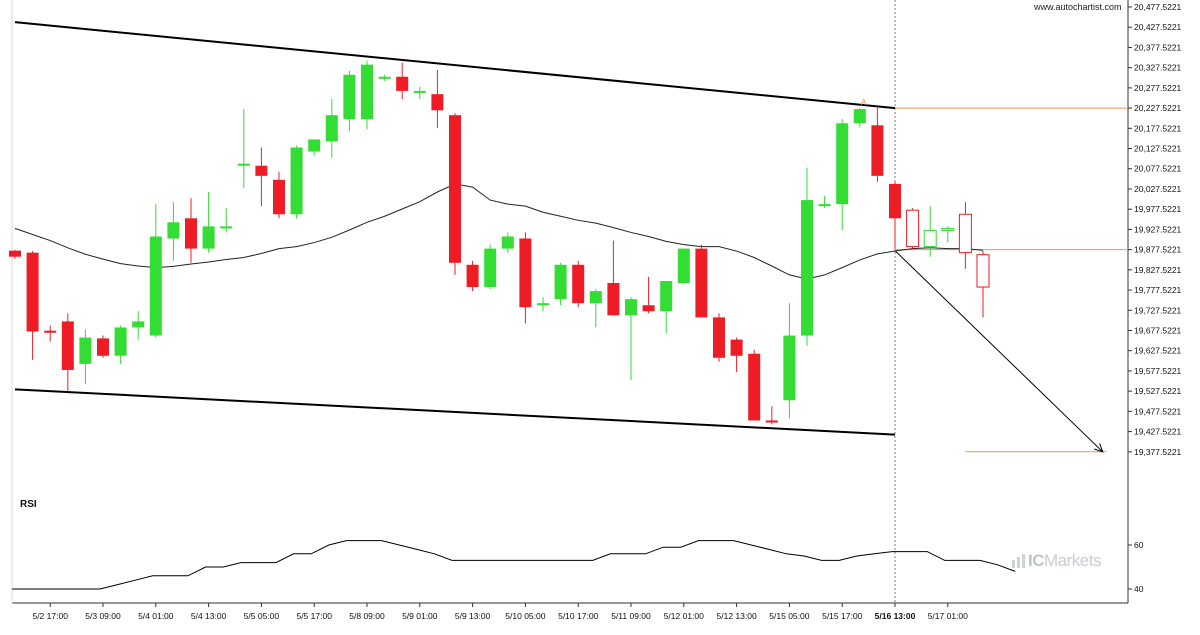 The height and width of the screenshot is (635, 1200). I want to click on rsi-panel-label: RSI, so click(28, 504).